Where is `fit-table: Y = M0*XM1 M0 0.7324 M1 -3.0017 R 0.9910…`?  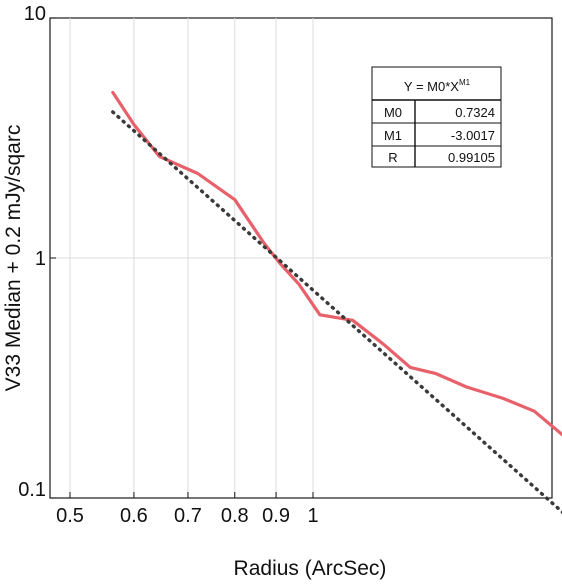 fit-table: Y = M0*XM1 M0 0.7324 M1 -3.0017 R 0.9910… is located at coordinates (436, 117).